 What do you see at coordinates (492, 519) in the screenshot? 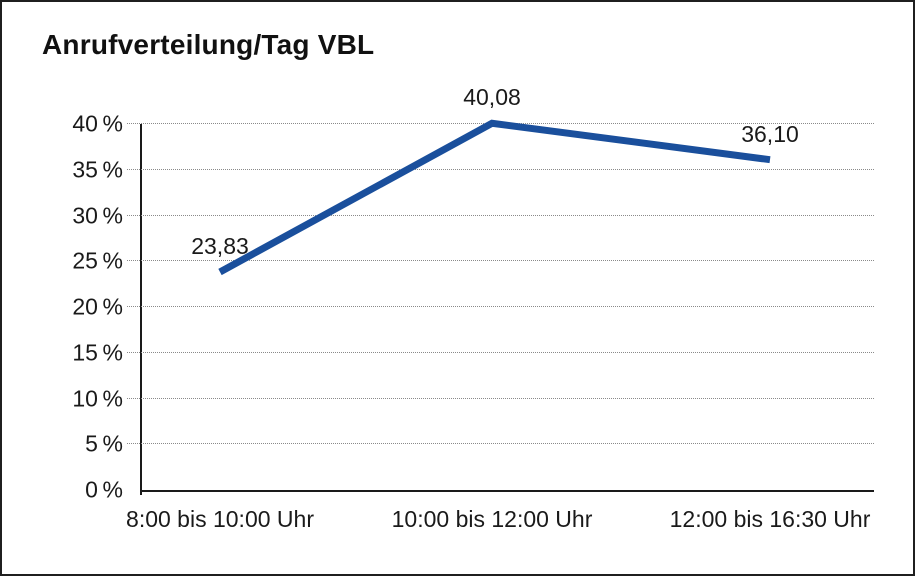
I see `x-axis-category-label: 10:00 bis 12:00 Uhr` at bounding box center [492, 519].